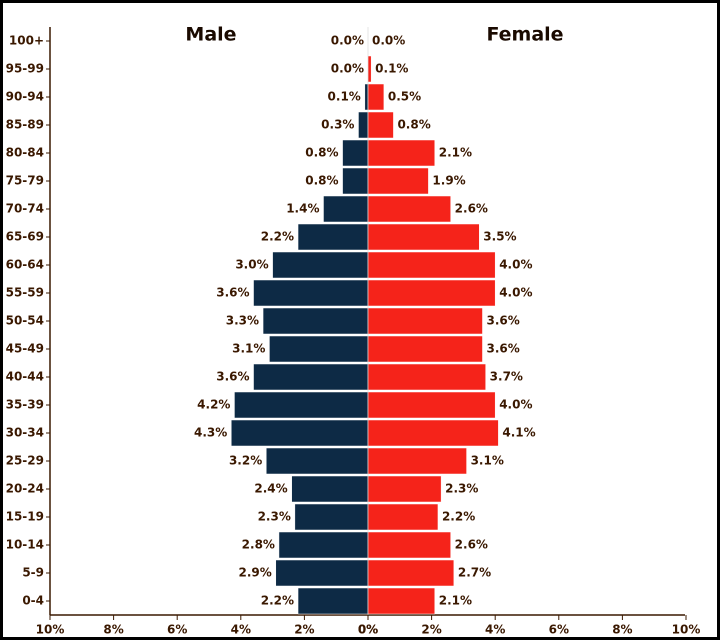 The image size is (720, 640). Describe the element at coordinates (25, 517) in the screenshot. I see `y-tick-label: 15-19` at that location.